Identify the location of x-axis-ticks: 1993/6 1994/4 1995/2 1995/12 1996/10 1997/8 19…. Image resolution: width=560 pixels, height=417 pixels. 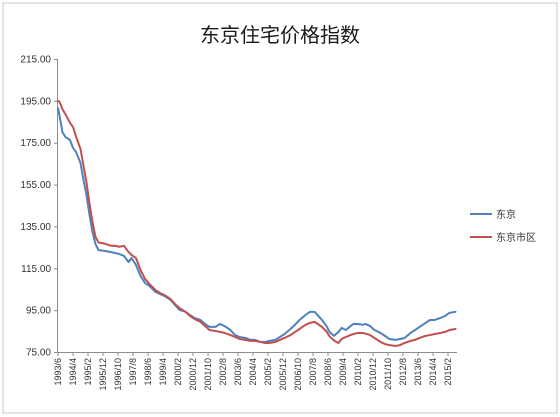
(253, 371).